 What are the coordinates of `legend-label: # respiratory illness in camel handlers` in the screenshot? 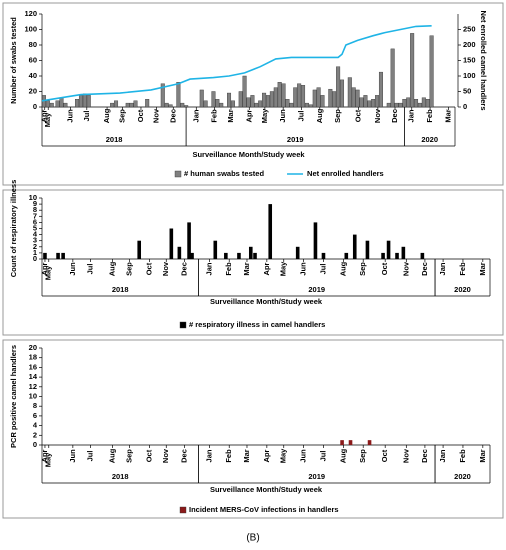 It's located at (257, 324).